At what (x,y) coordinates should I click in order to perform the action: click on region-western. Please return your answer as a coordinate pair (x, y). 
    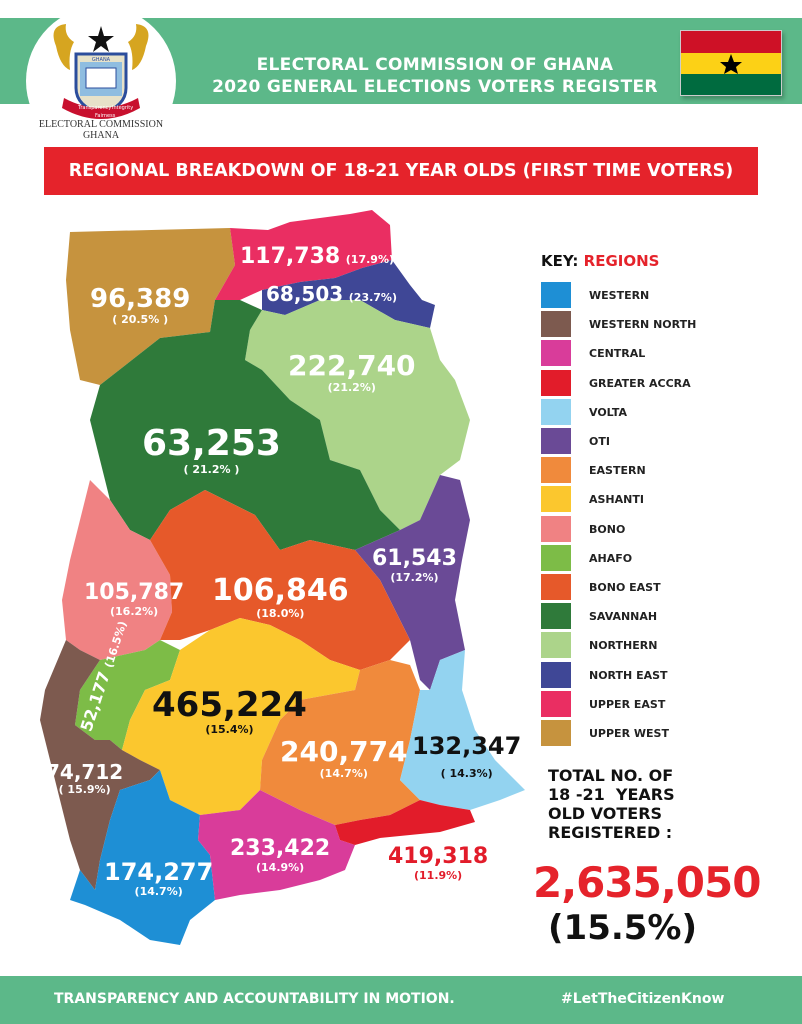
    Looking at the image, I should click on (142, 857).